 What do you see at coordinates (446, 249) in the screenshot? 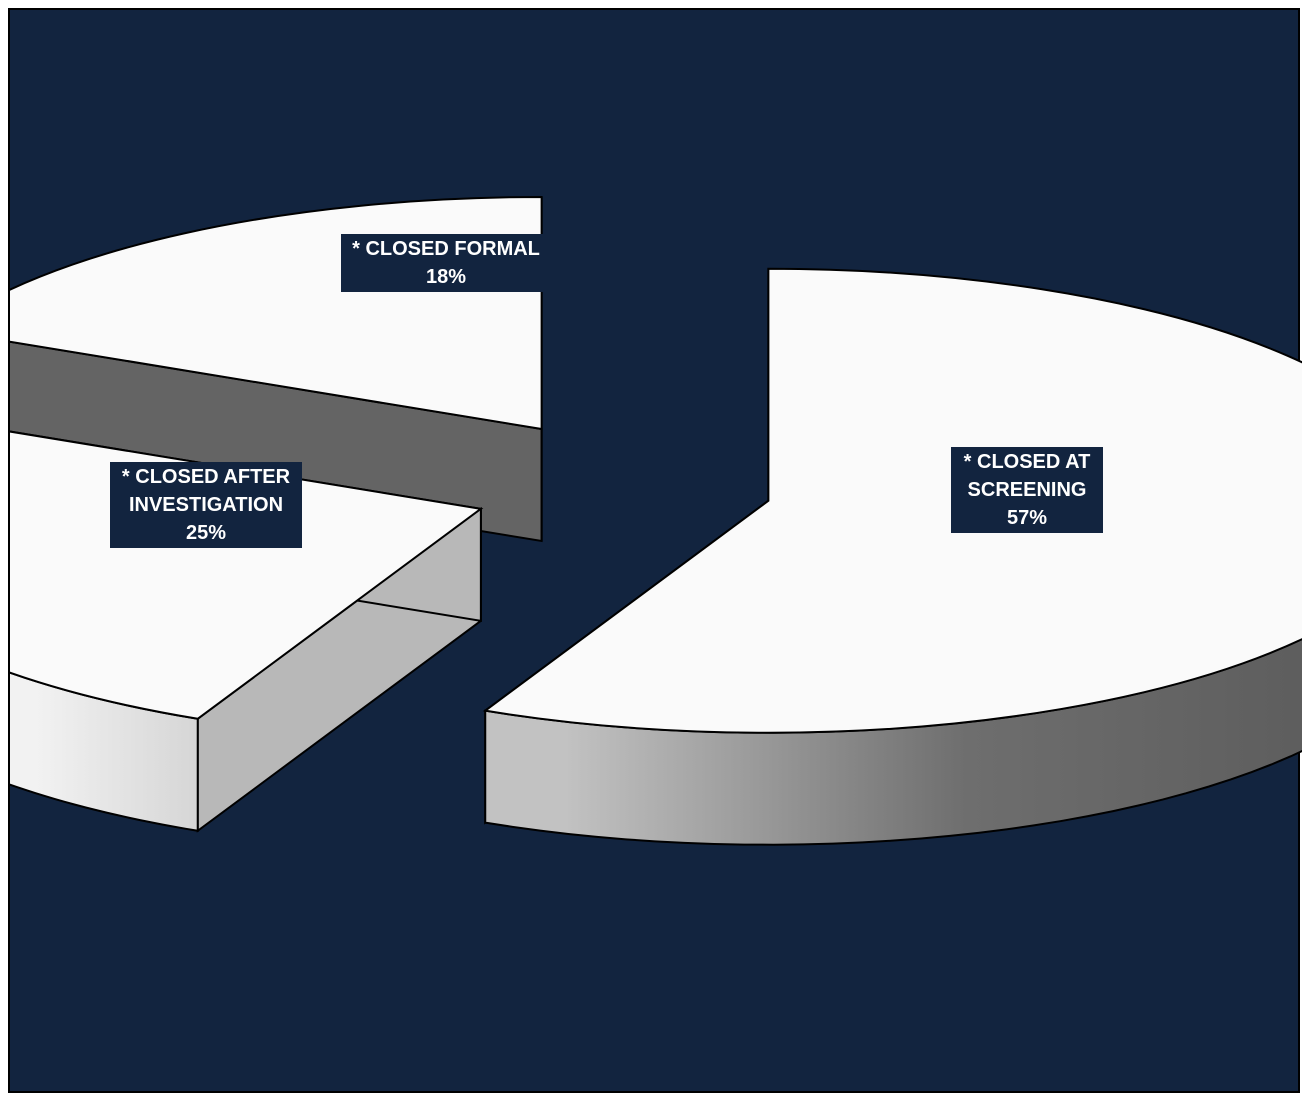
I see `slice-label-text: * CLOSED FORMAL` at bounding box center [446, 249].